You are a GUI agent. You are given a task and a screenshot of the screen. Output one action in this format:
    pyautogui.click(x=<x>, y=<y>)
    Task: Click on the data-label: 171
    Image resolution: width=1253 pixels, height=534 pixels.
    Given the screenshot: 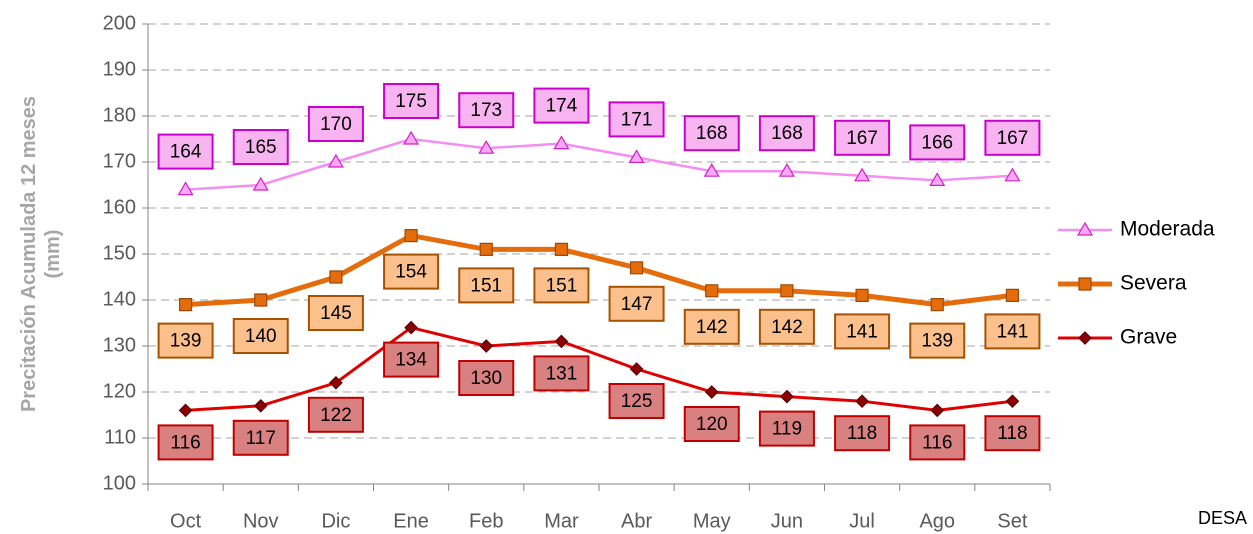 What is the action you would take?
    pyautogui.click(x=637, y=119)
    